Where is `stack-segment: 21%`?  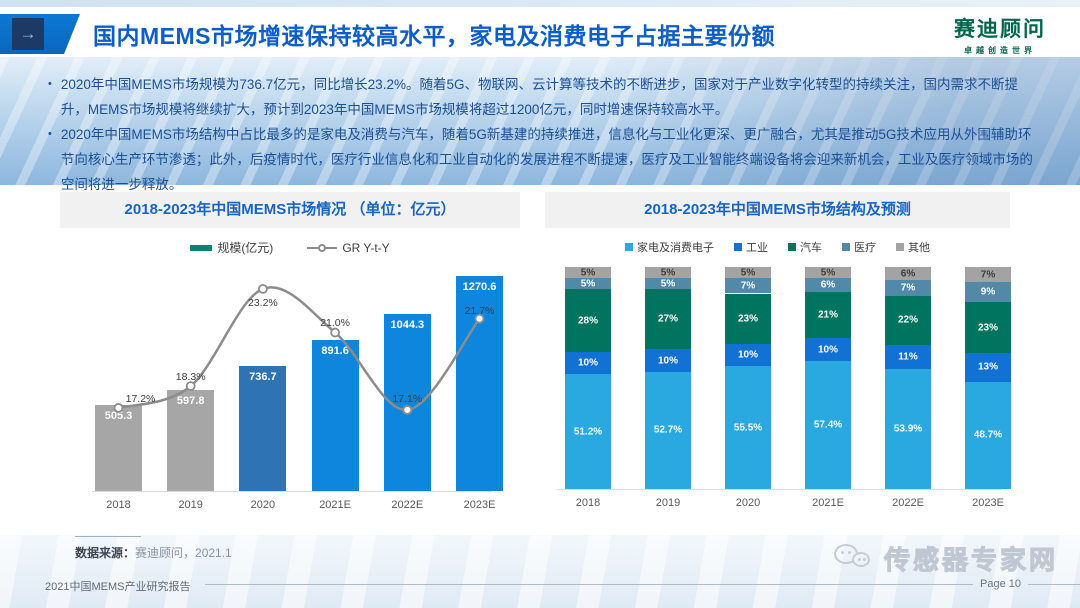 stack-segment: 21% is located at coordinates (828, 315).